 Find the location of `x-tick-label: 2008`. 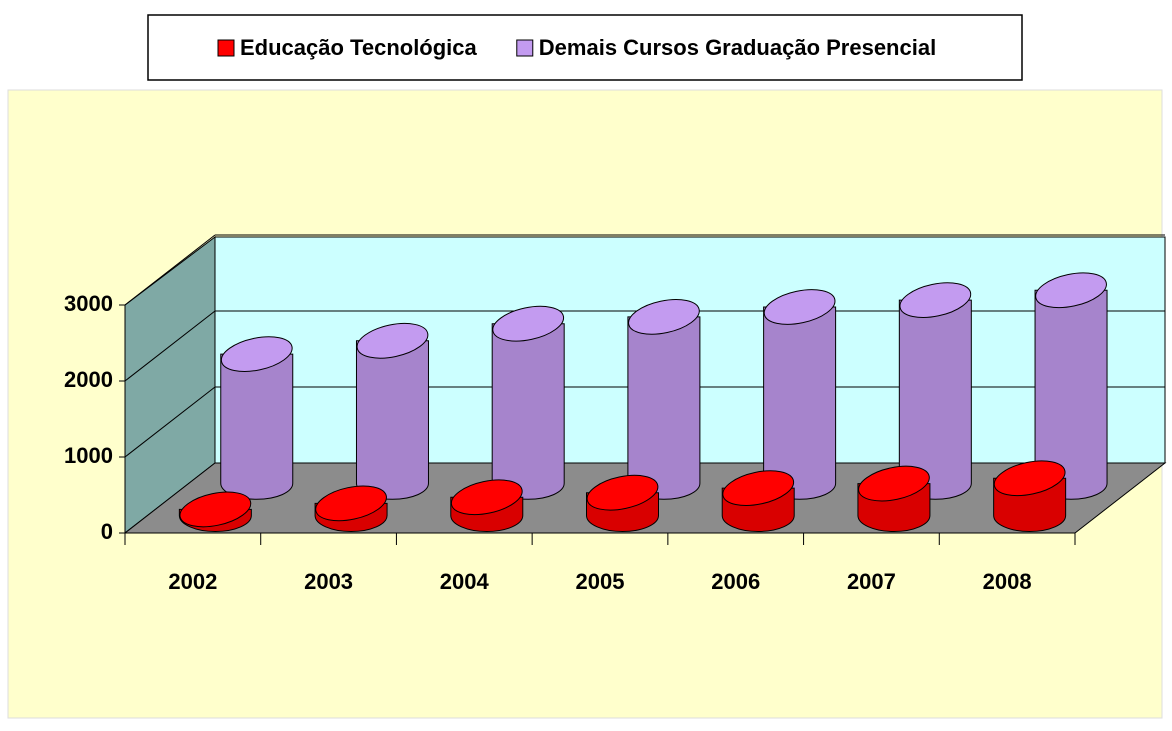

x-tick-label: 2008 is located at coordinates (1007, 581).